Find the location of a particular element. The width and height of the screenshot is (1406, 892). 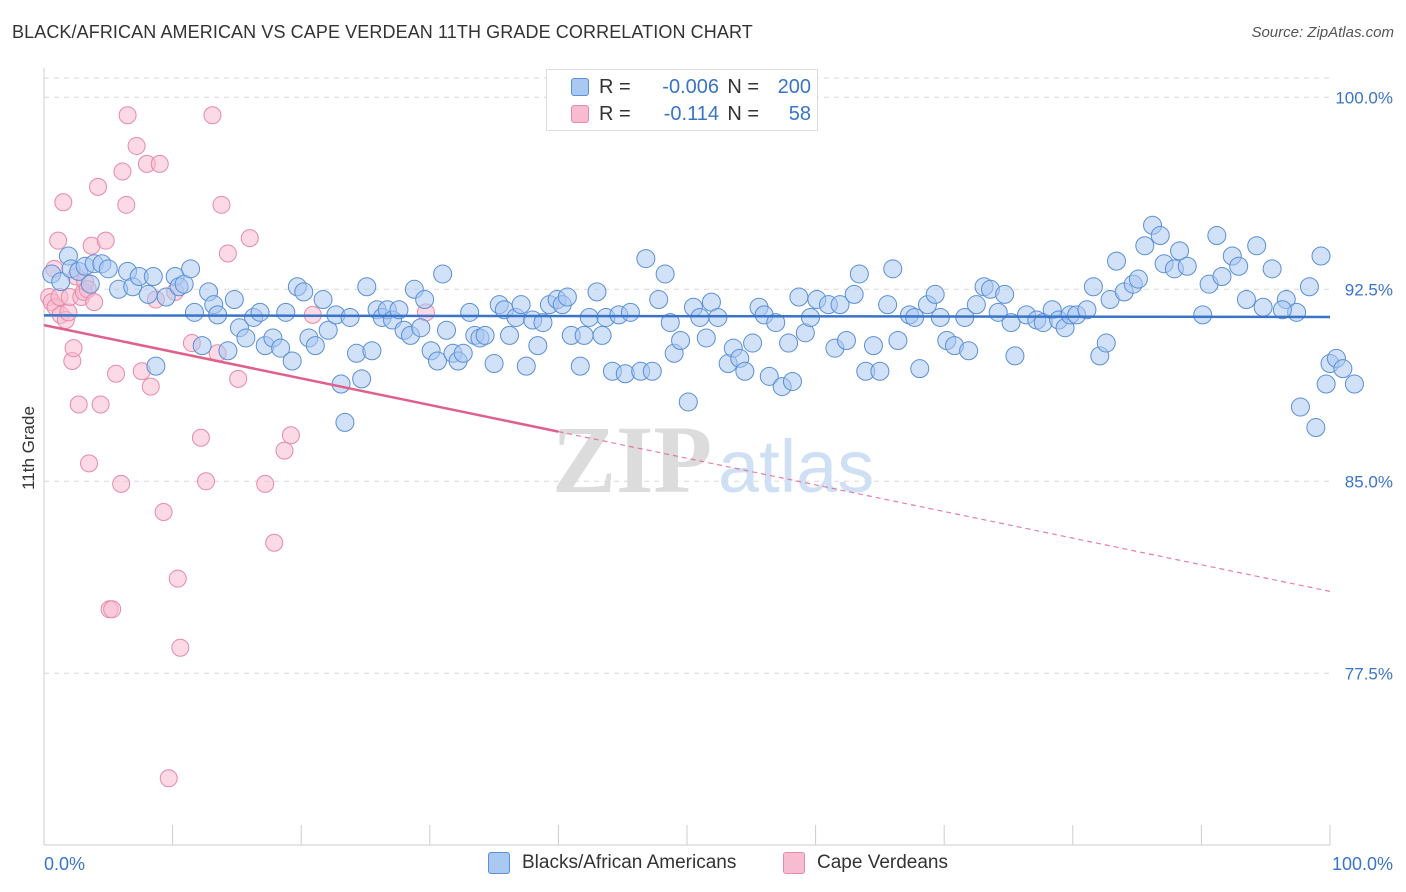

legend-item-blacks: Blacks/African Americans is located at coordinates (612, 863).